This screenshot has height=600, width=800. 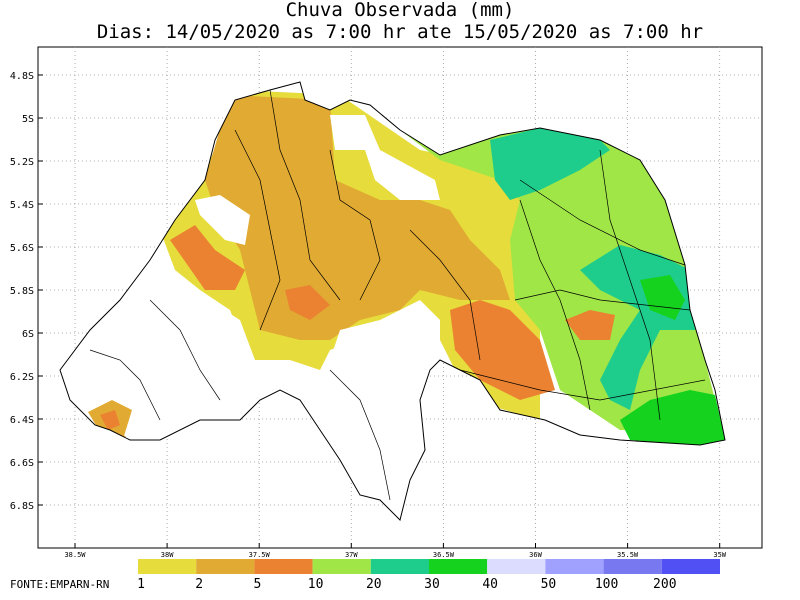 What do you see at coordinates (22, 377) in the screenshot?
I see `lat-label: 6.2S` at bounding box center [22, 377].